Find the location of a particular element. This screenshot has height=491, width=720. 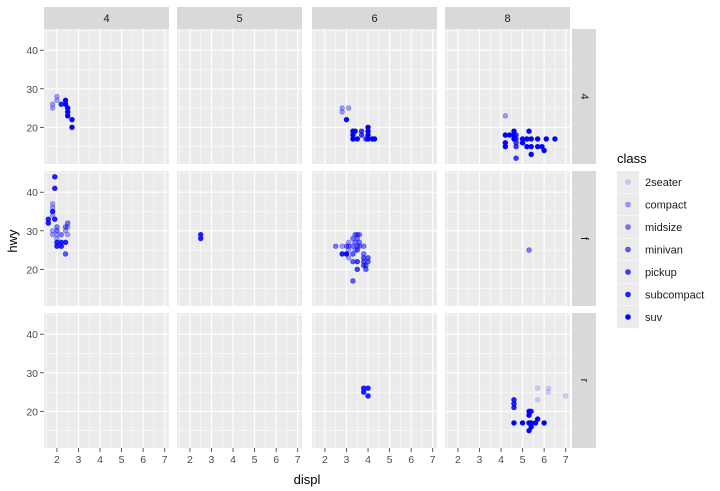

facet-strip-row-r is located at coordinates (584, 380).